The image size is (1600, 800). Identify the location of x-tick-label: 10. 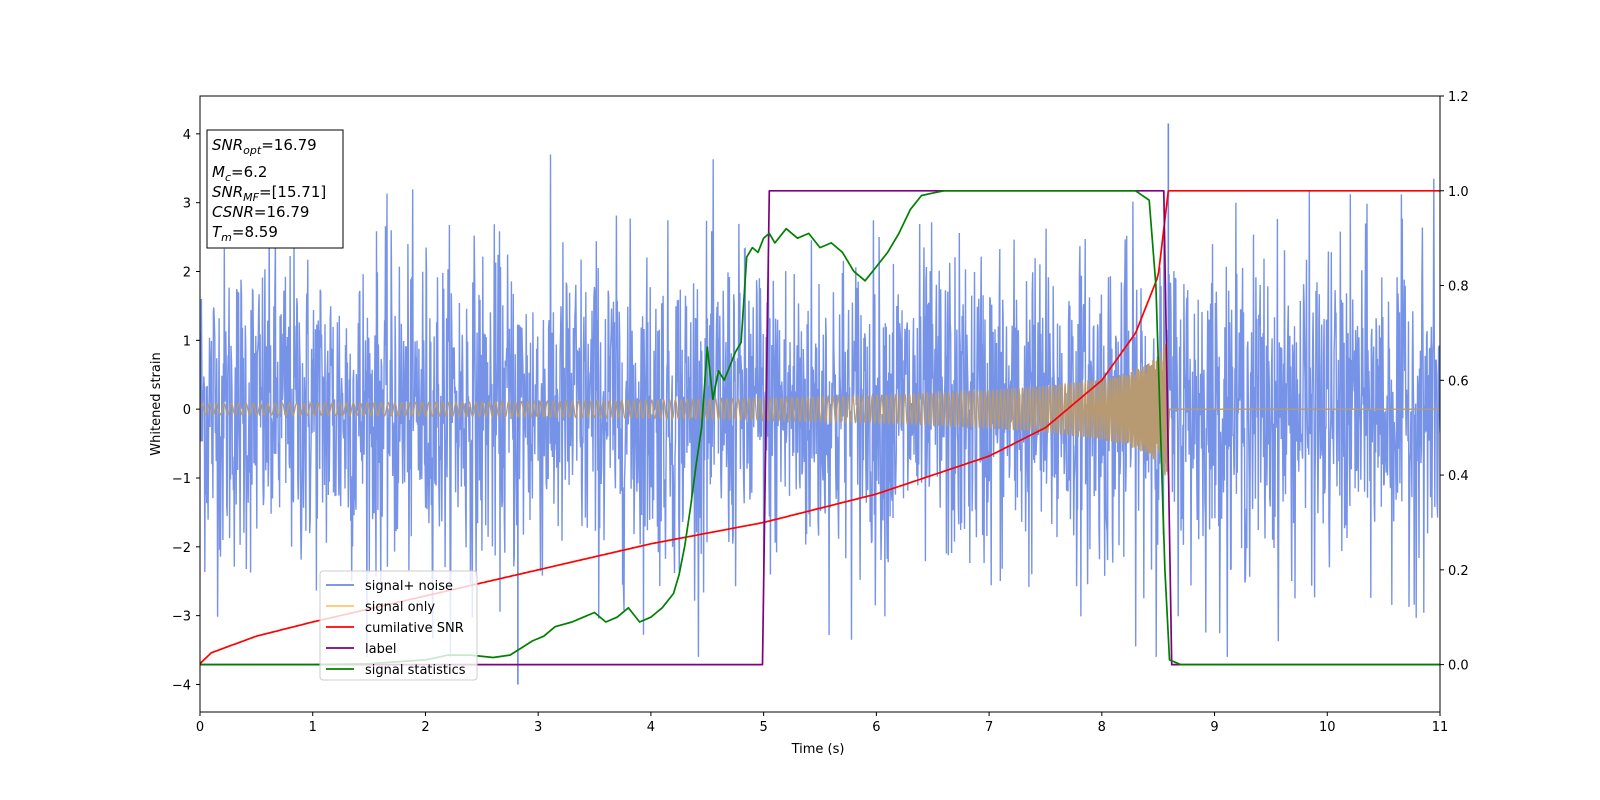
(1327, 727).